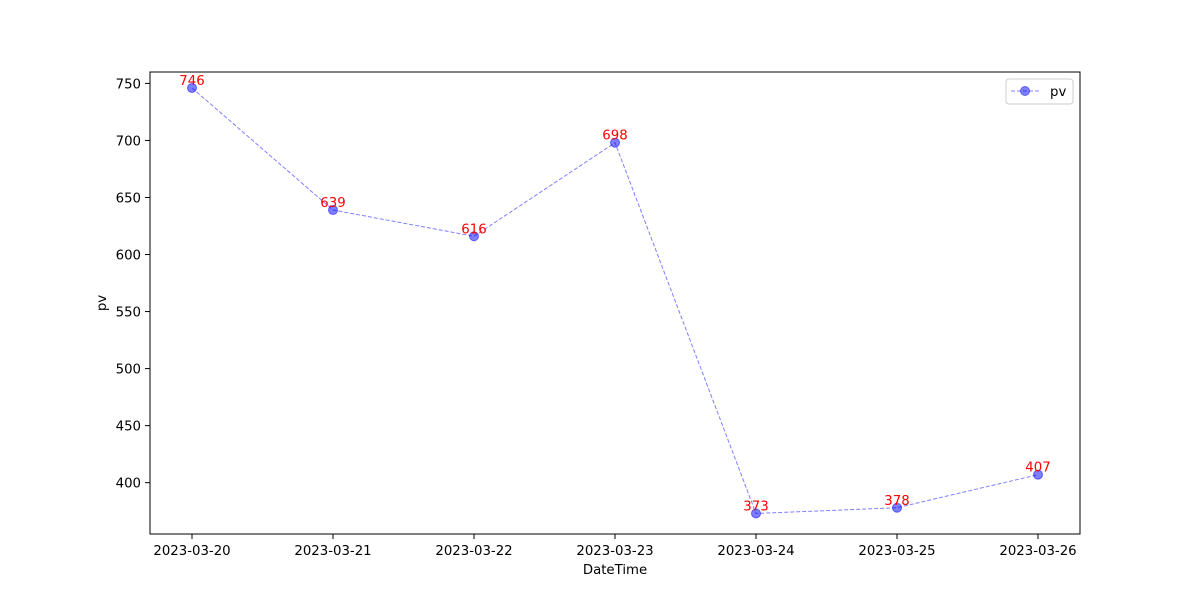 The image size is (1200, 600). What do you see at coordinates (473, 551) in the screenshot?
I see `x-tick-label: 2023-03-22` at bounding box center [473, 551].